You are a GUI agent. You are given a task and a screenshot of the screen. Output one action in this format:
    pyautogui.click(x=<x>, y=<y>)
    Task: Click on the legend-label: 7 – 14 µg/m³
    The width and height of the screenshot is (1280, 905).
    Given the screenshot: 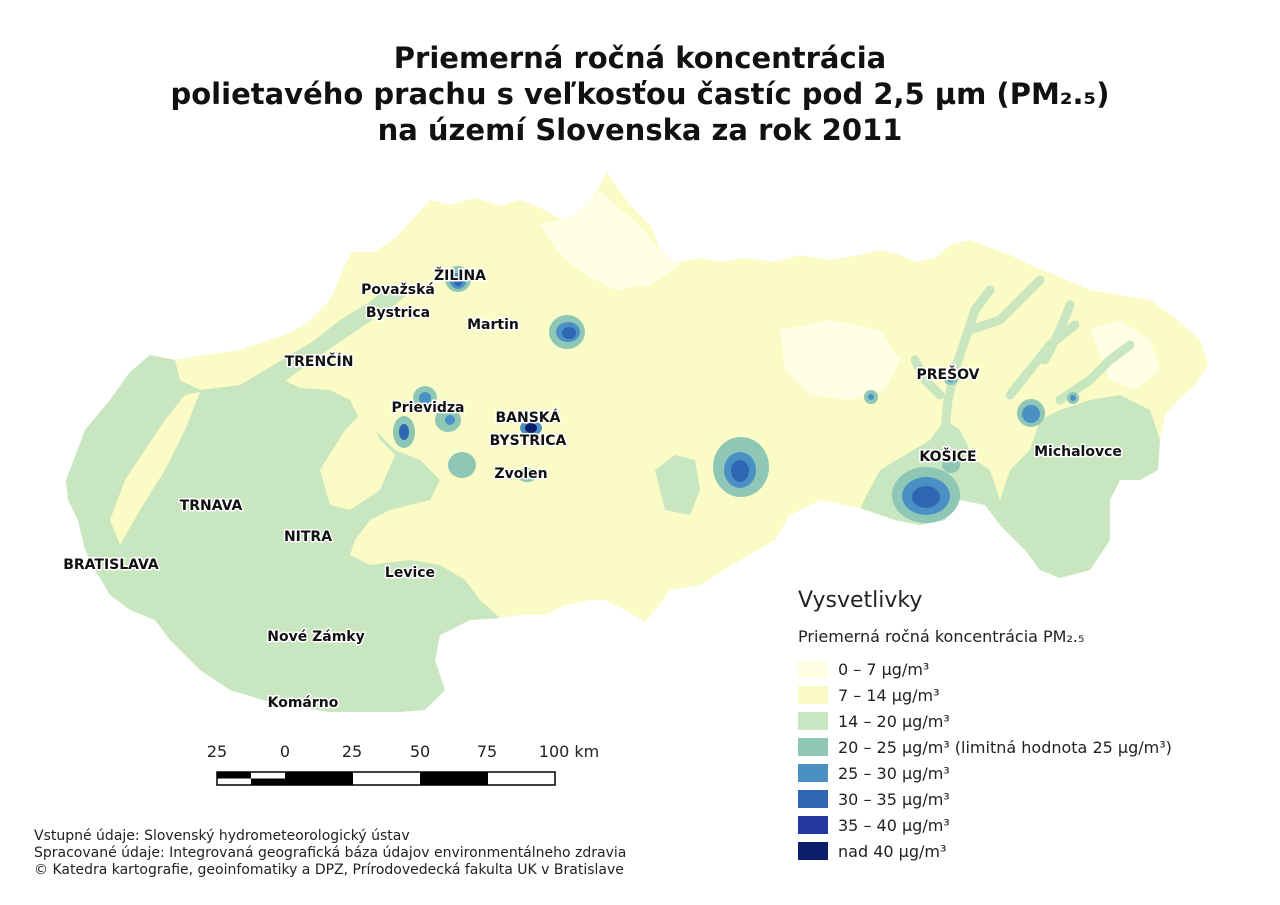 What is the action you would take?
    pyautogui.click(x=889, y=695)
    